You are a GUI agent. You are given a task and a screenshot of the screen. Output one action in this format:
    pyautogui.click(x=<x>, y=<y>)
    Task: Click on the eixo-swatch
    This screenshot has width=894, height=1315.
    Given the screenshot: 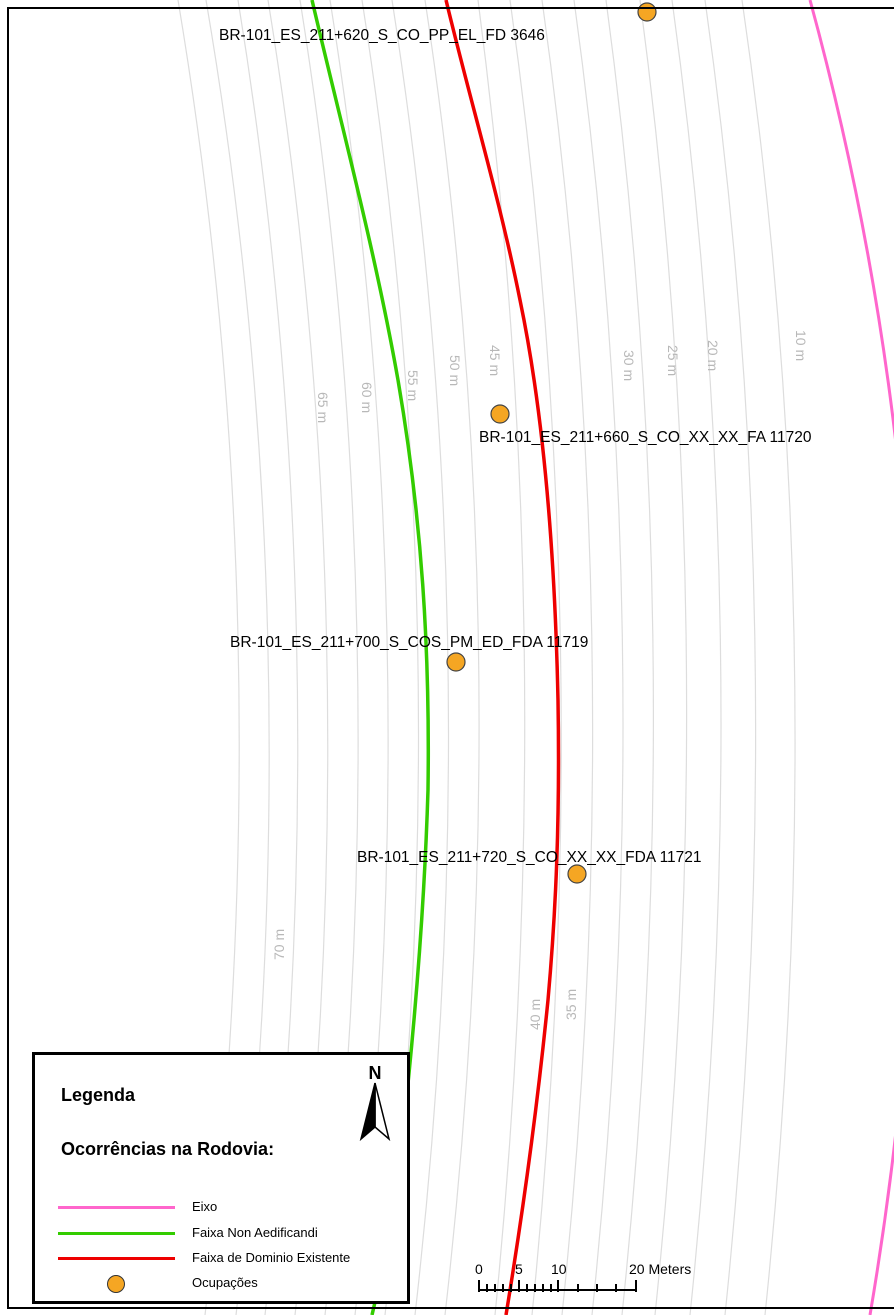 What is the action you would take?
    pyautogui.click(x=116, y=1207)
    